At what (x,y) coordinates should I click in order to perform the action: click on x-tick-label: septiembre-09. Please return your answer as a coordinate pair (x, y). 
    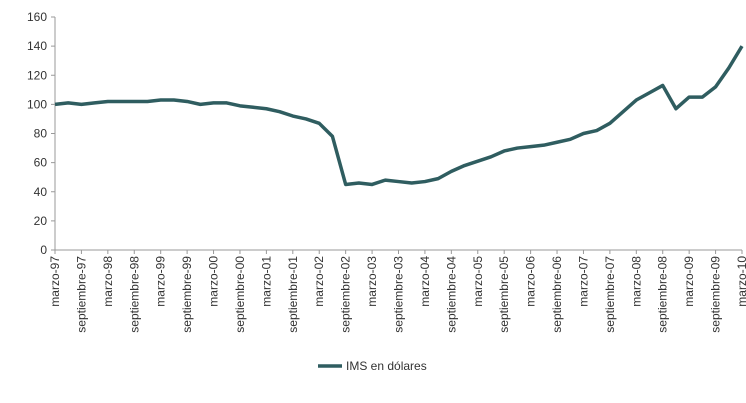
    Looking at the image, I should click on (716, 294).